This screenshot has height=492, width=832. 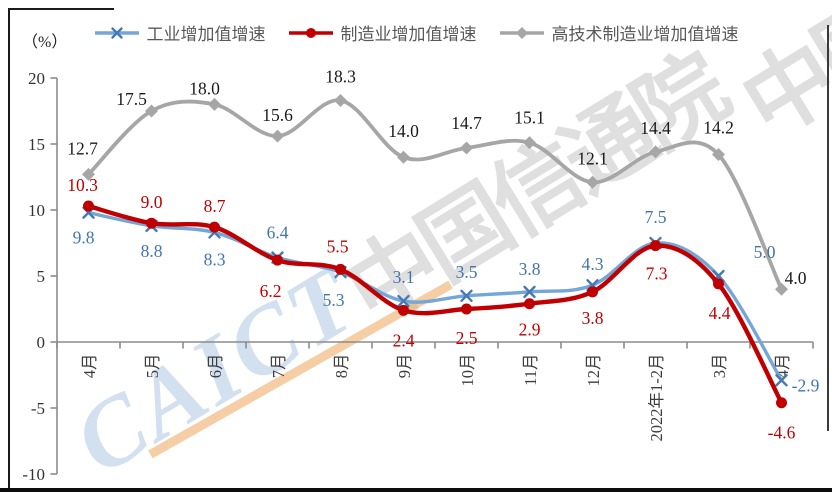 I want to click on data-label: 14.4, so click(x=655, y=128).